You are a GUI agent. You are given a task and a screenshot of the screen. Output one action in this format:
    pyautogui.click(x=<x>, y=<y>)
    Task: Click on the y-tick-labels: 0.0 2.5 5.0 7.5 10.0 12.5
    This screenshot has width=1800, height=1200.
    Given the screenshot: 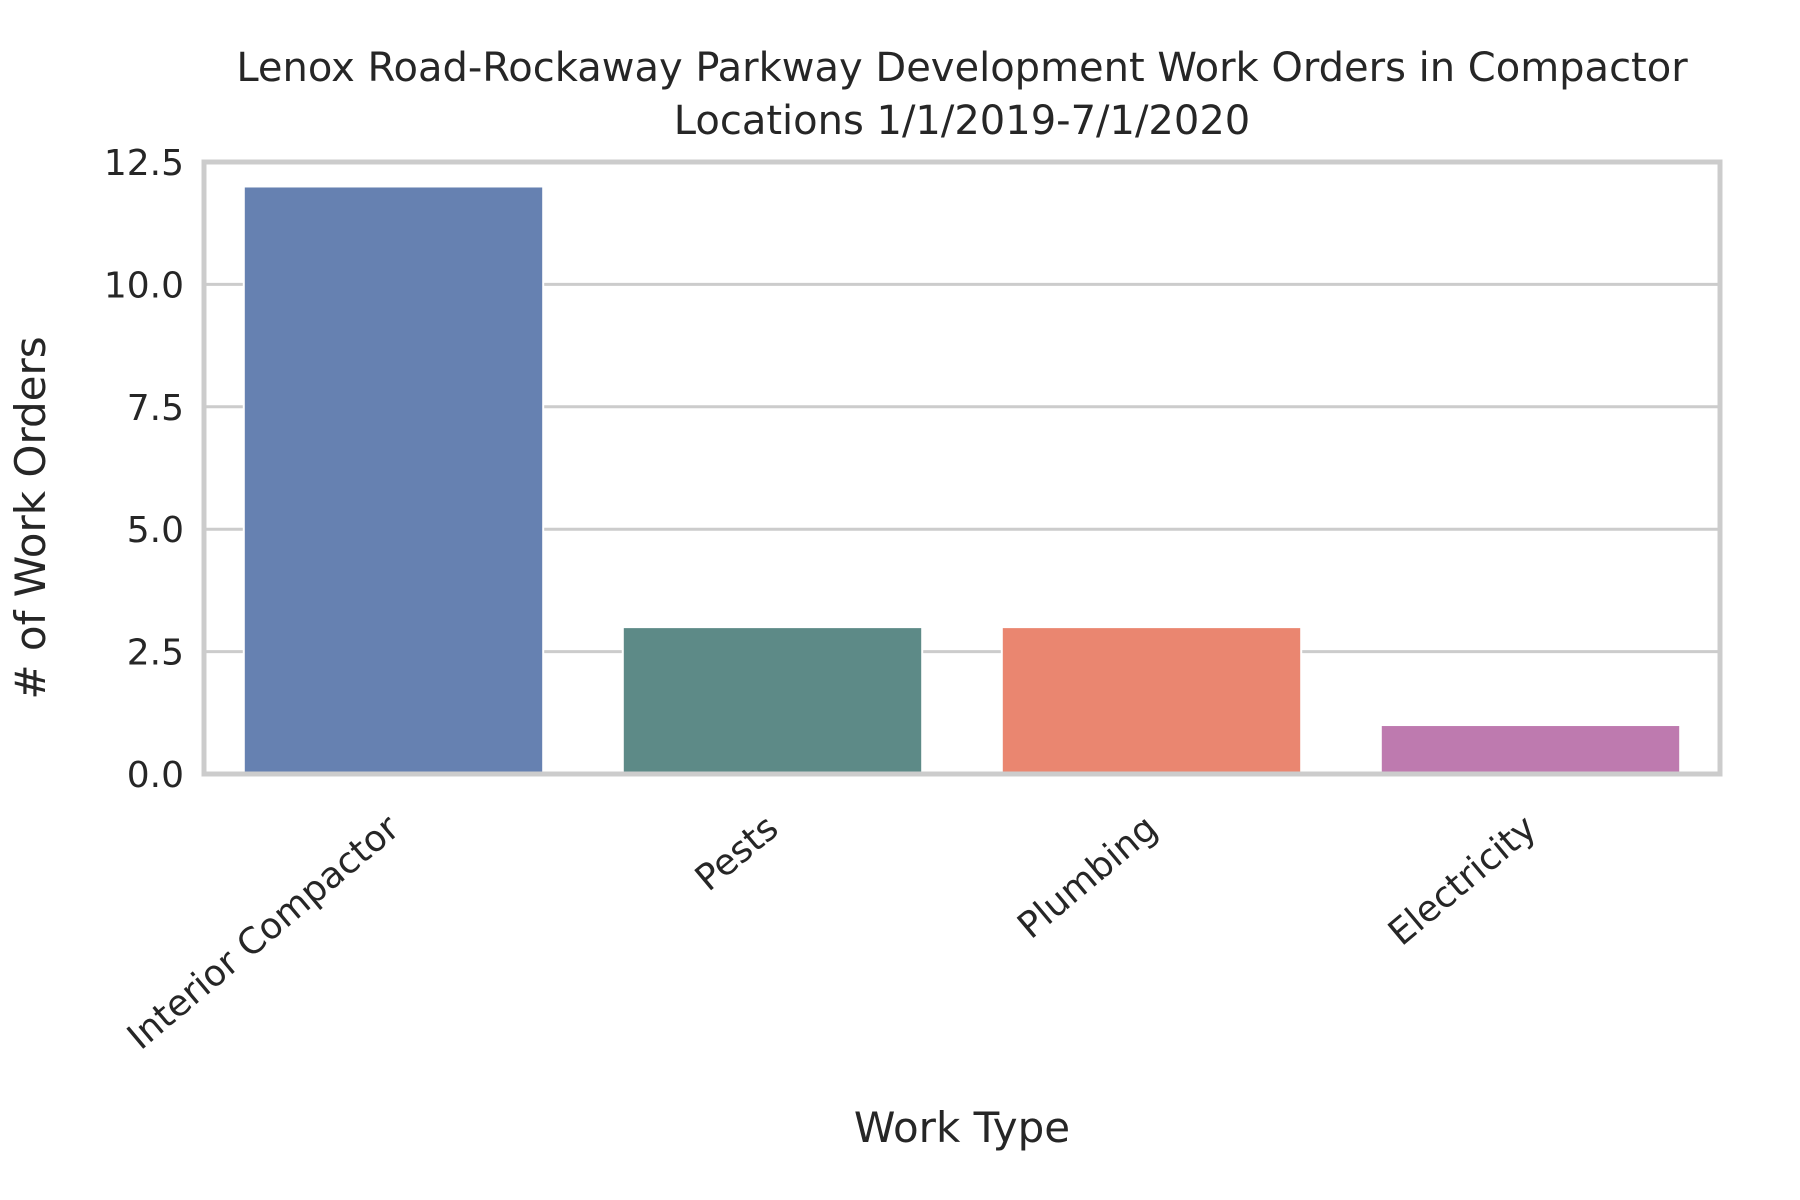 What is the action you would take?
    pyautogui.click(x=144, y=469)
    